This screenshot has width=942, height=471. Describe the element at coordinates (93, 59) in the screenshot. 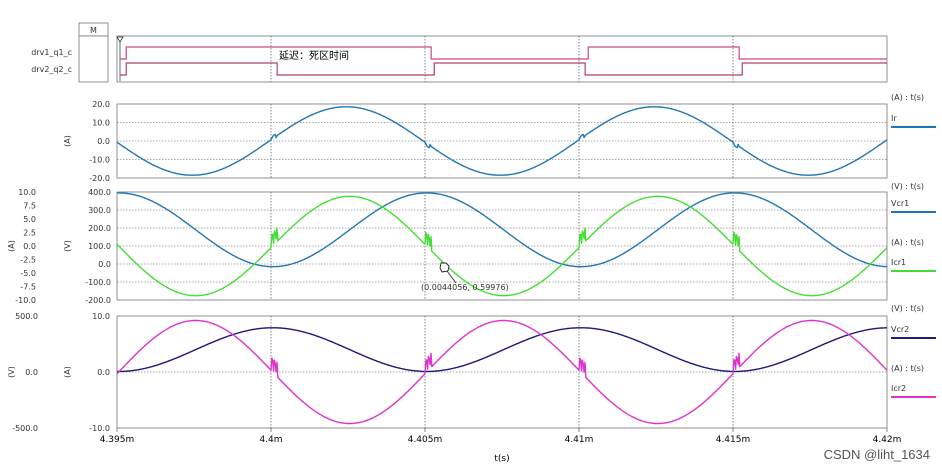

I see `digital-label-box` at that location.